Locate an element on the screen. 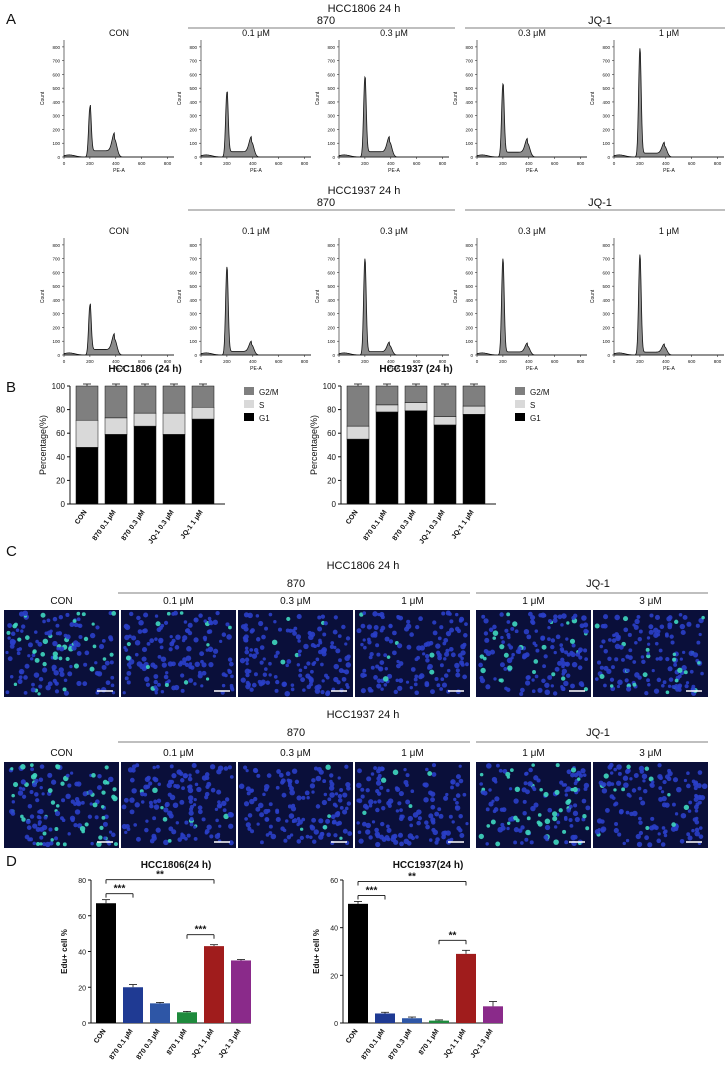  d-bar is located at coordinates (133, 1005).